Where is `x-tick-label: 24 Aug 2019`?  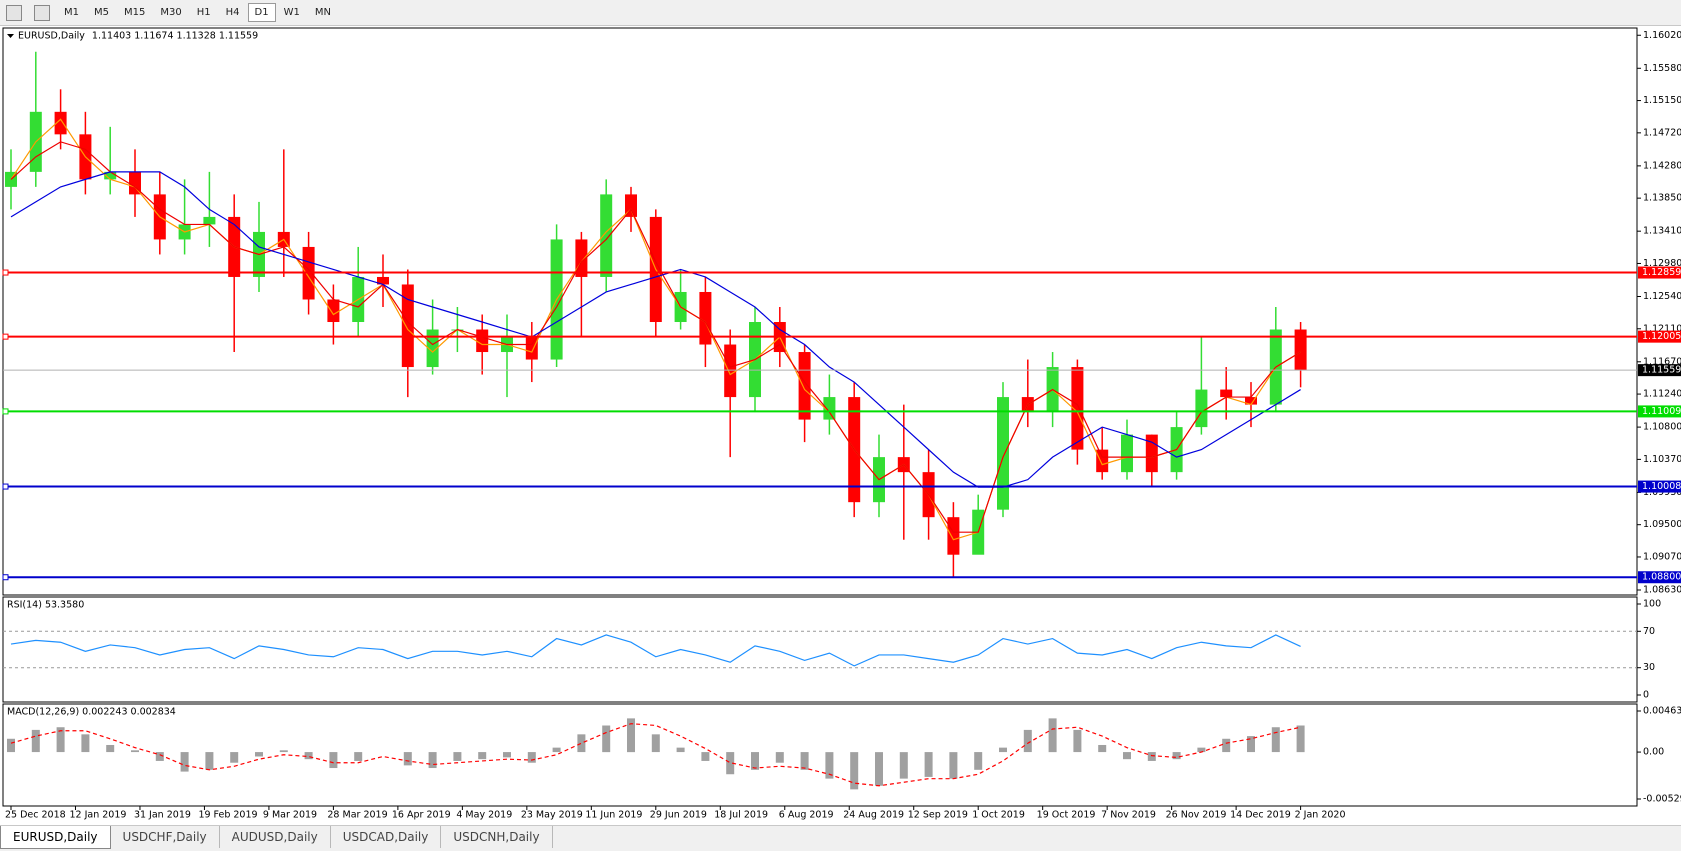
x-tick-label: 24 Aug 2019 is located at coordinates (873, 815).